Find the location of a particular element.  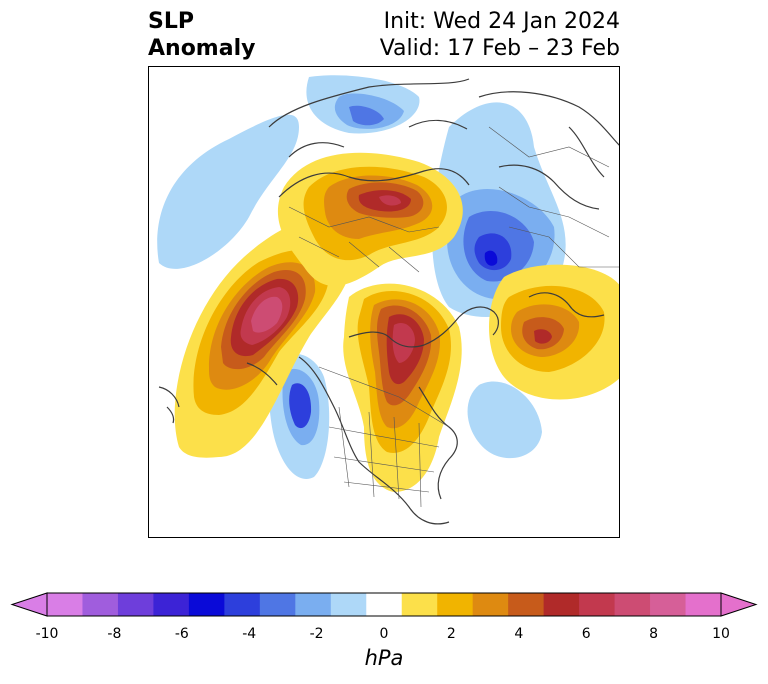

colorbar-unit: hPa is located at coordinates (384, 658).